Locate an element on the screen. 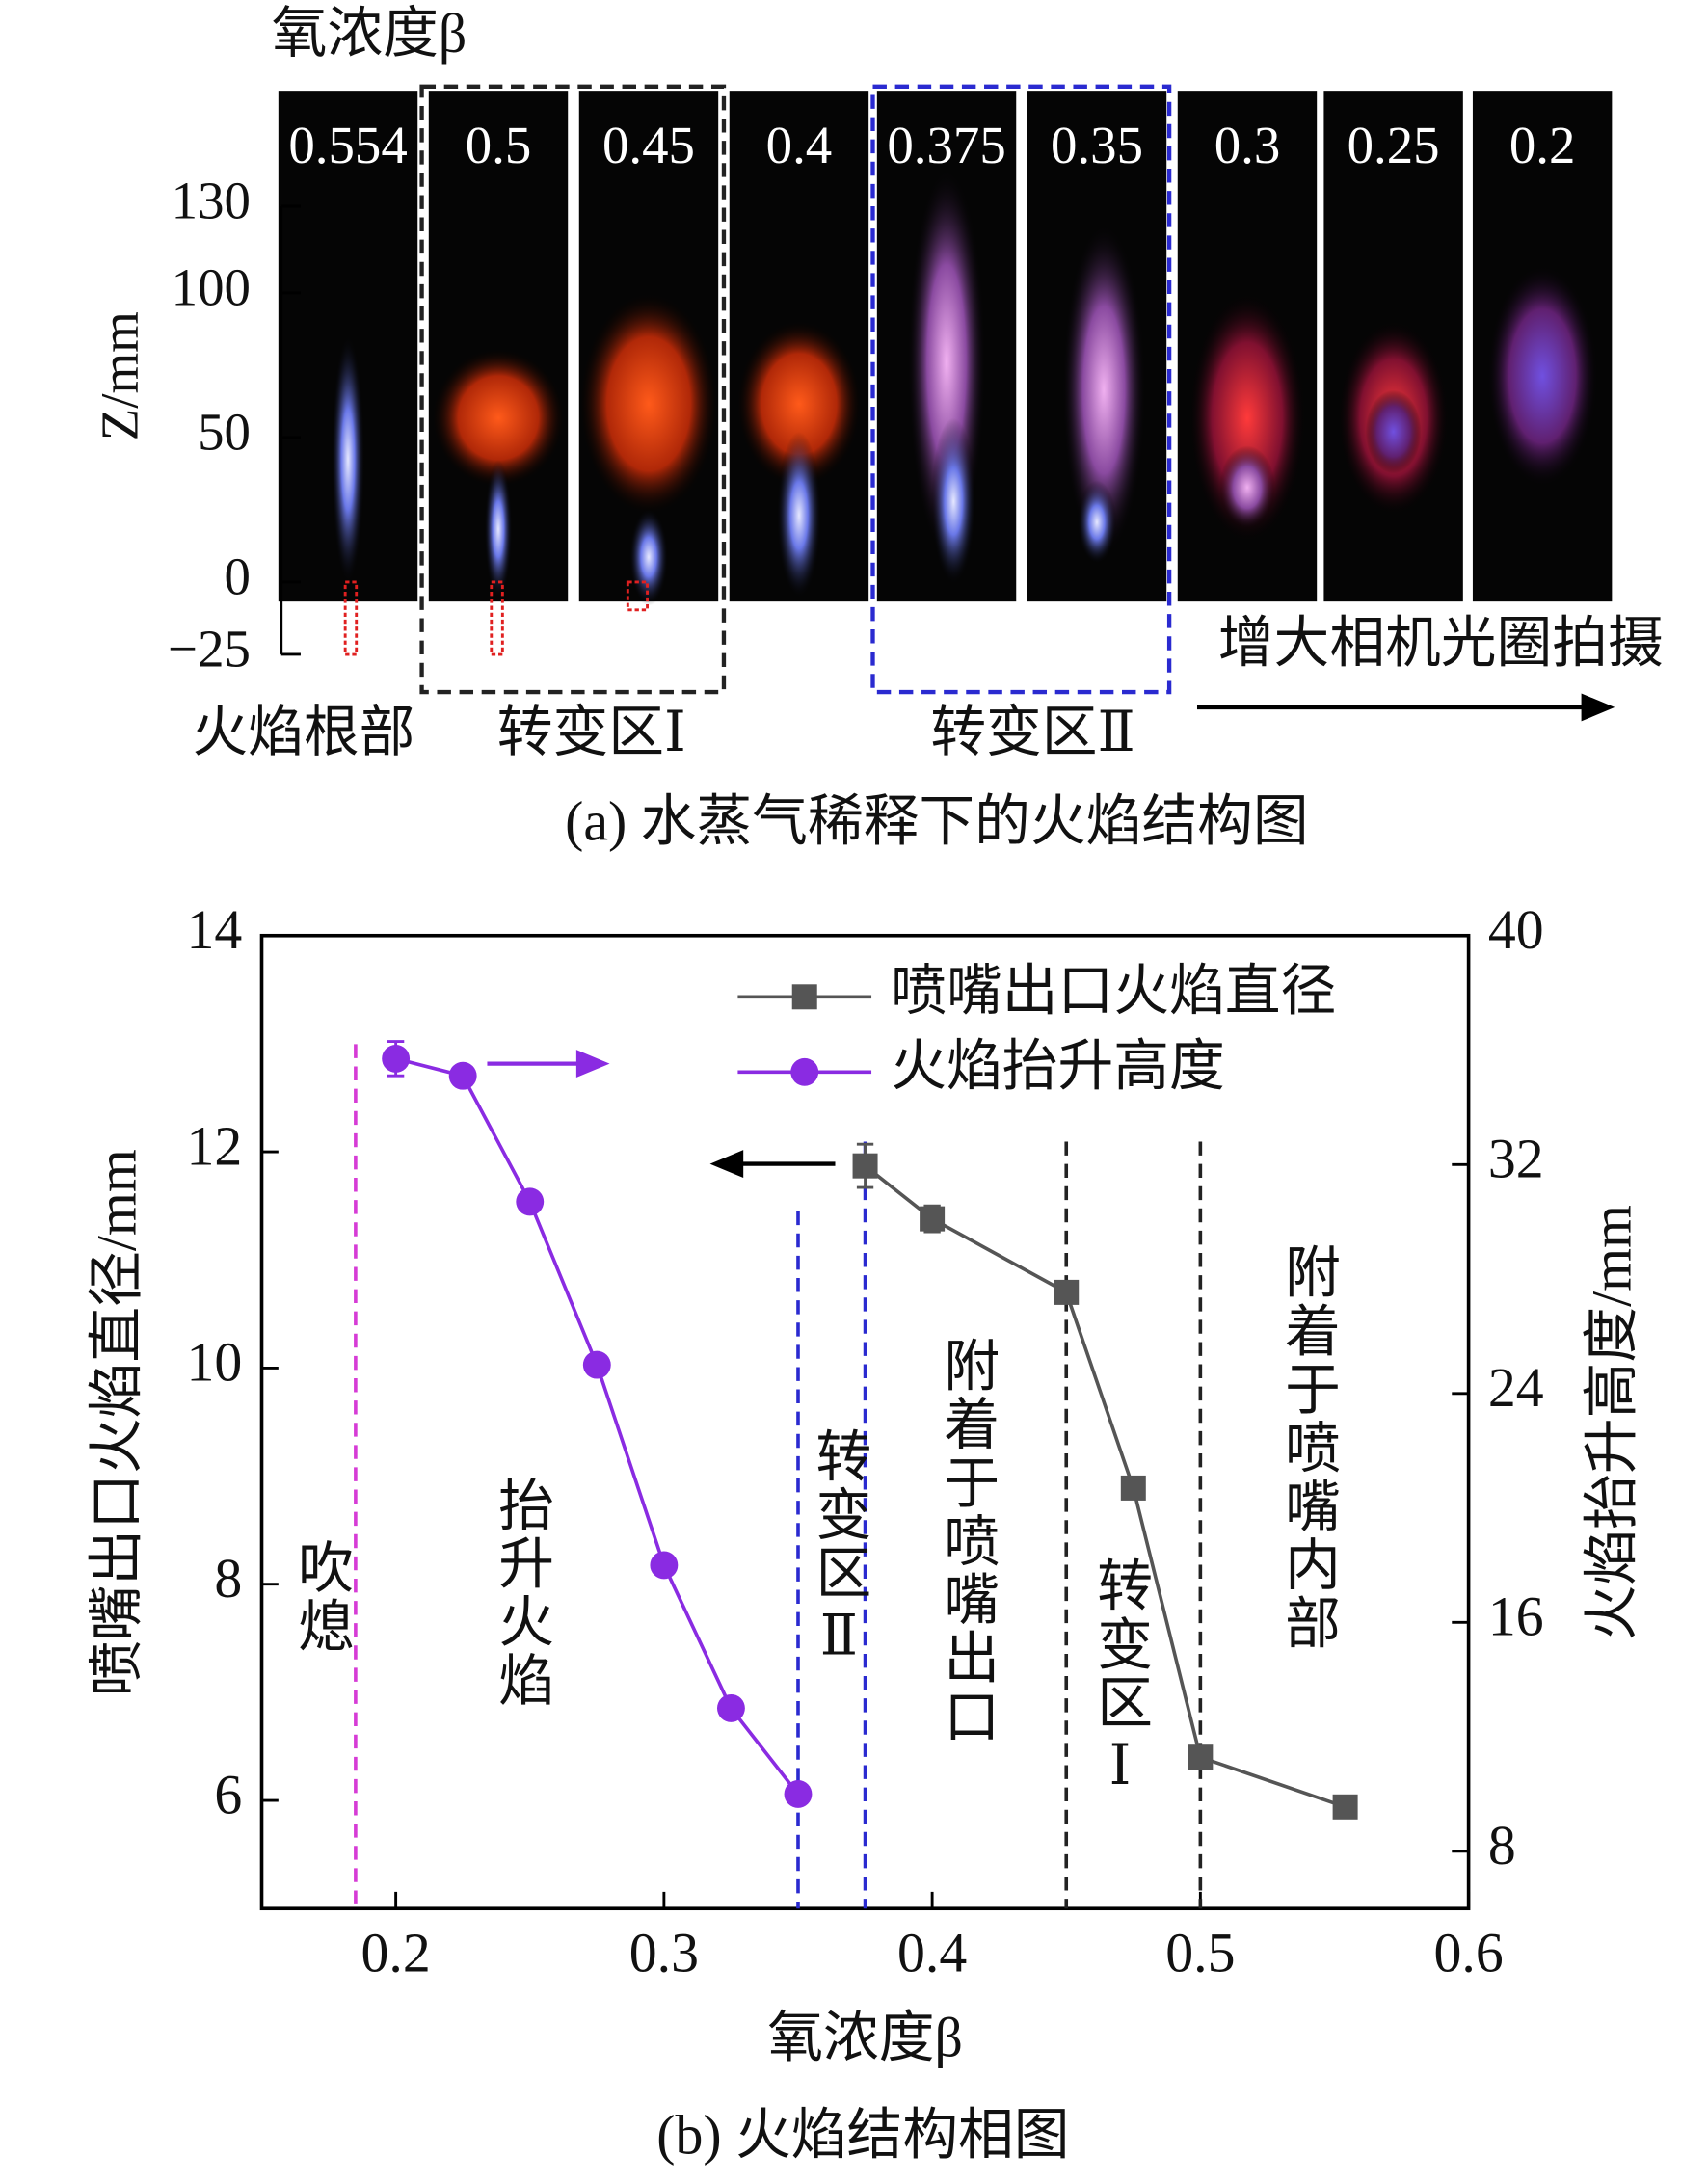  aperture-note: 增大相机光圈拍摄 is located at coordinates (1441, 644).